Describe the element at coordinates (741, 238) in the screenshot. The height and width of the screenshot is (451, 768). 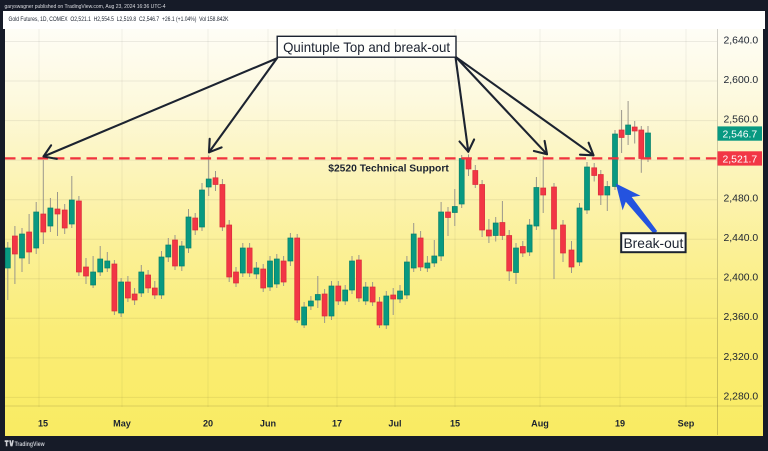
I see `svg-text: 2,440.0` at that location.